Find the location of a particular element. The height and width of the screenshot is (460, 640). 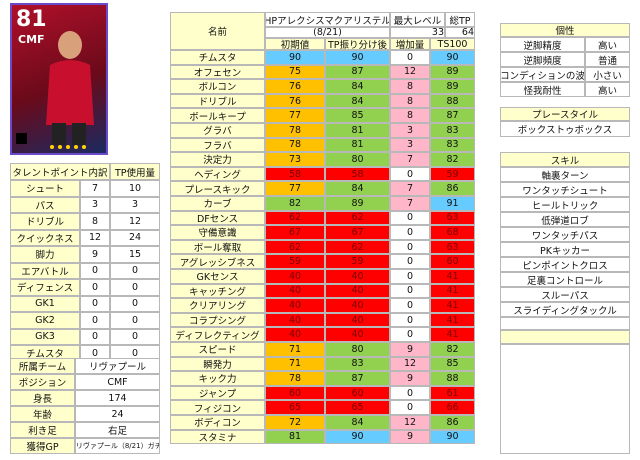

blank-header is located at coordinates (565, 337).